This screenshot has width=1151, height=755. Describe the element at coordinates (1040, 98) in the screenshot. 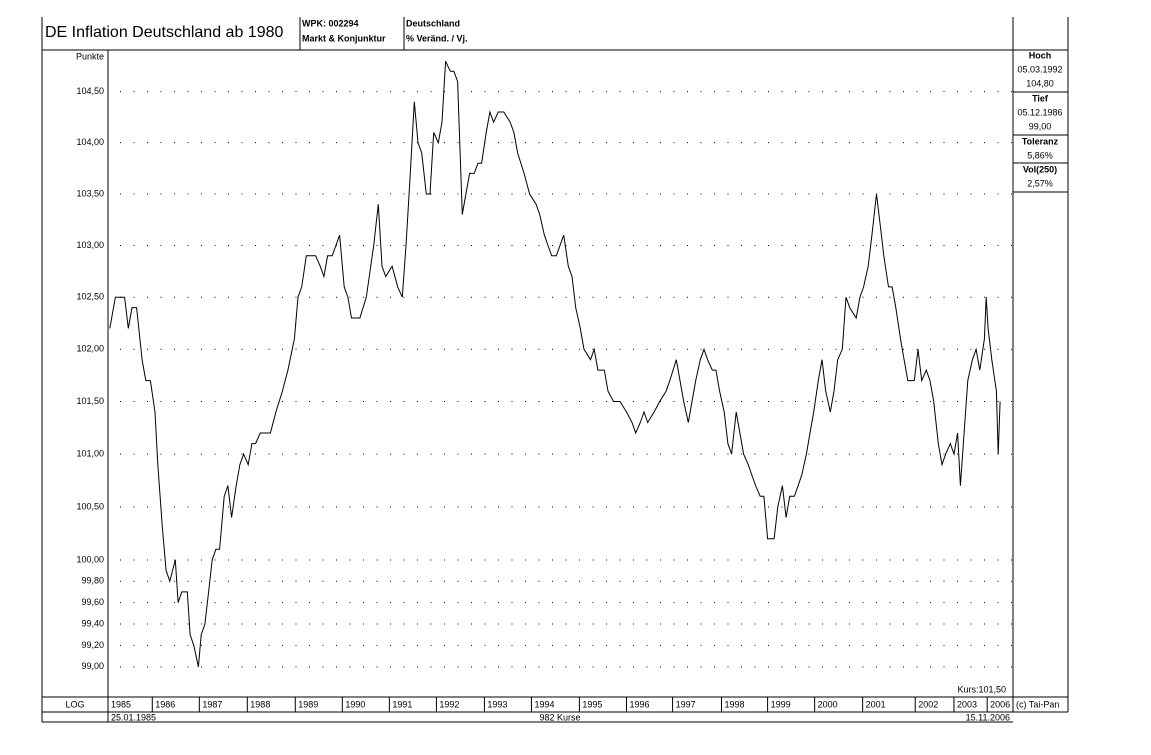

I see `stat-label: Tief` at that location.